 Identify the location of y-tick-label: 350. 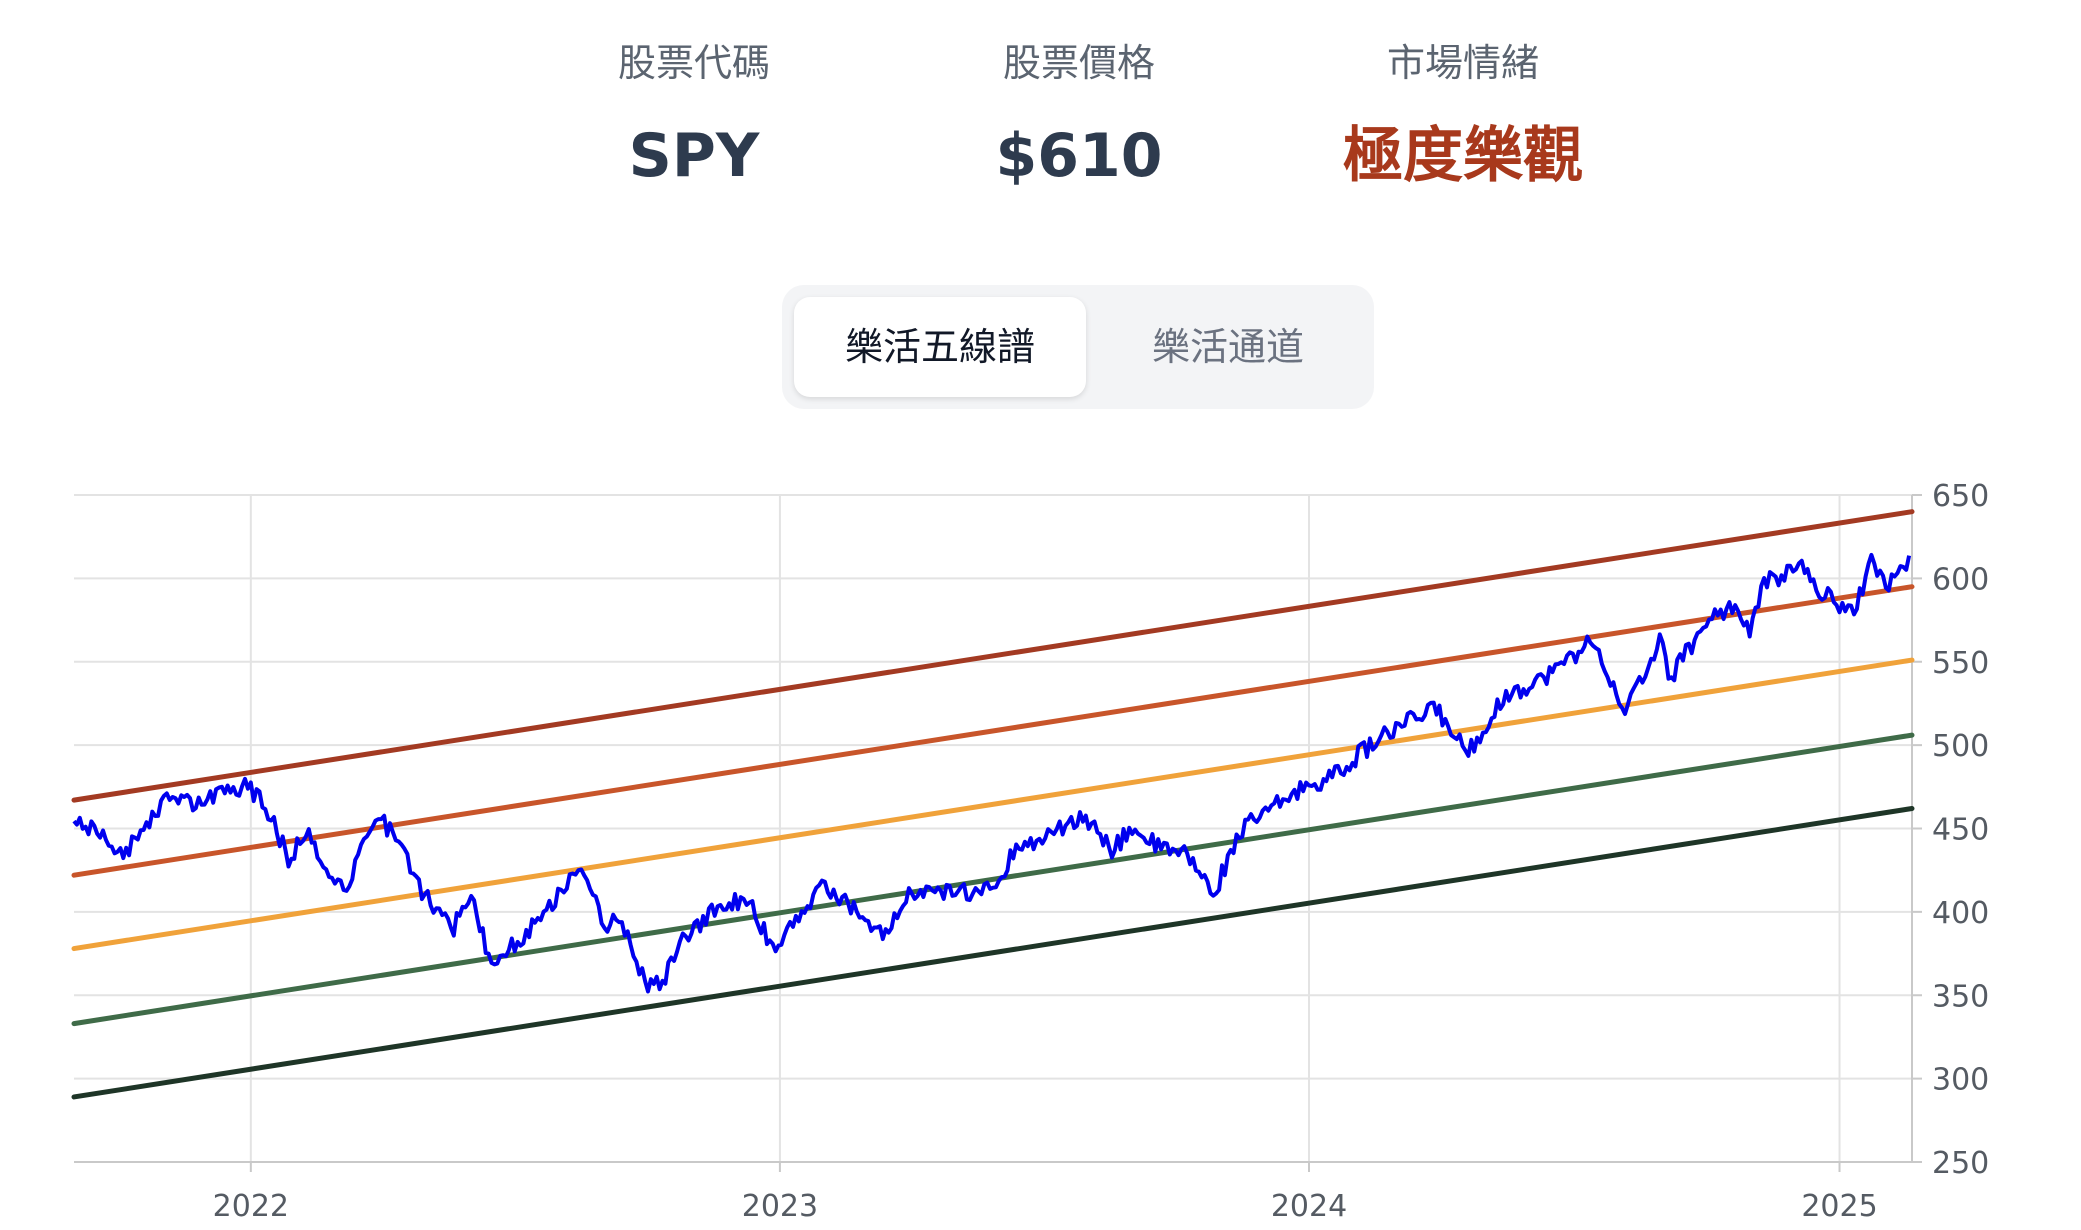
(1960, 996).